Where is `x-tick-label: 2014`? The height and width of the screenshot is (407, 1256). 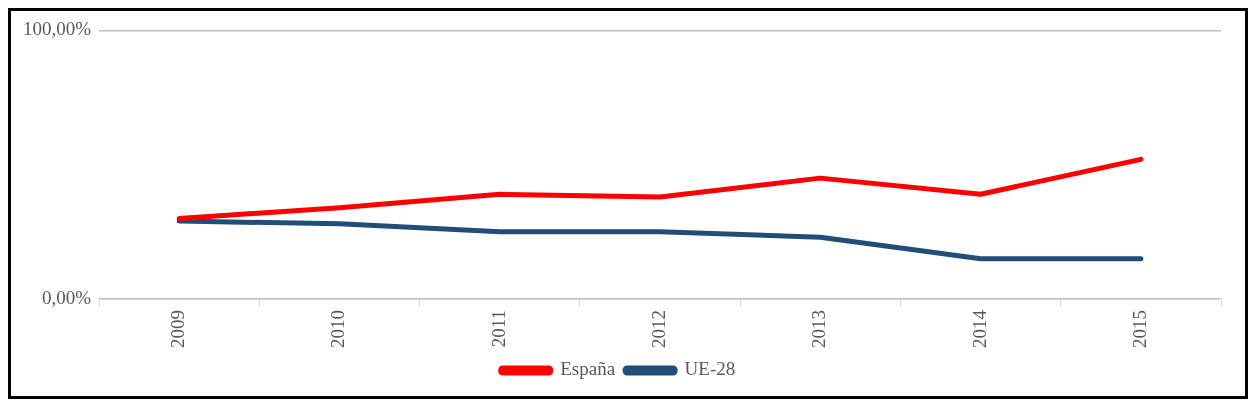
x-tick-label: 2014 is located at coordinates (979, 328).